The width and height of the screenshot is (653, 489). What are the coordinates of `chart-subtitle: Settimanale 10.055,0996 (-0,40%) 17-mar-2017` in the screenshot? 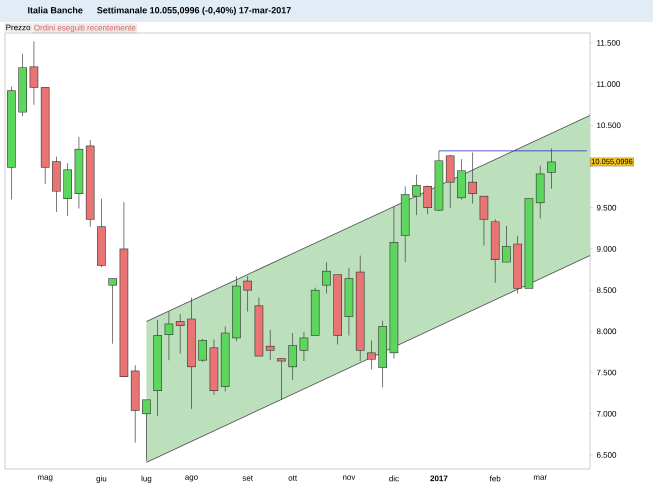 It's located at (194, 11).